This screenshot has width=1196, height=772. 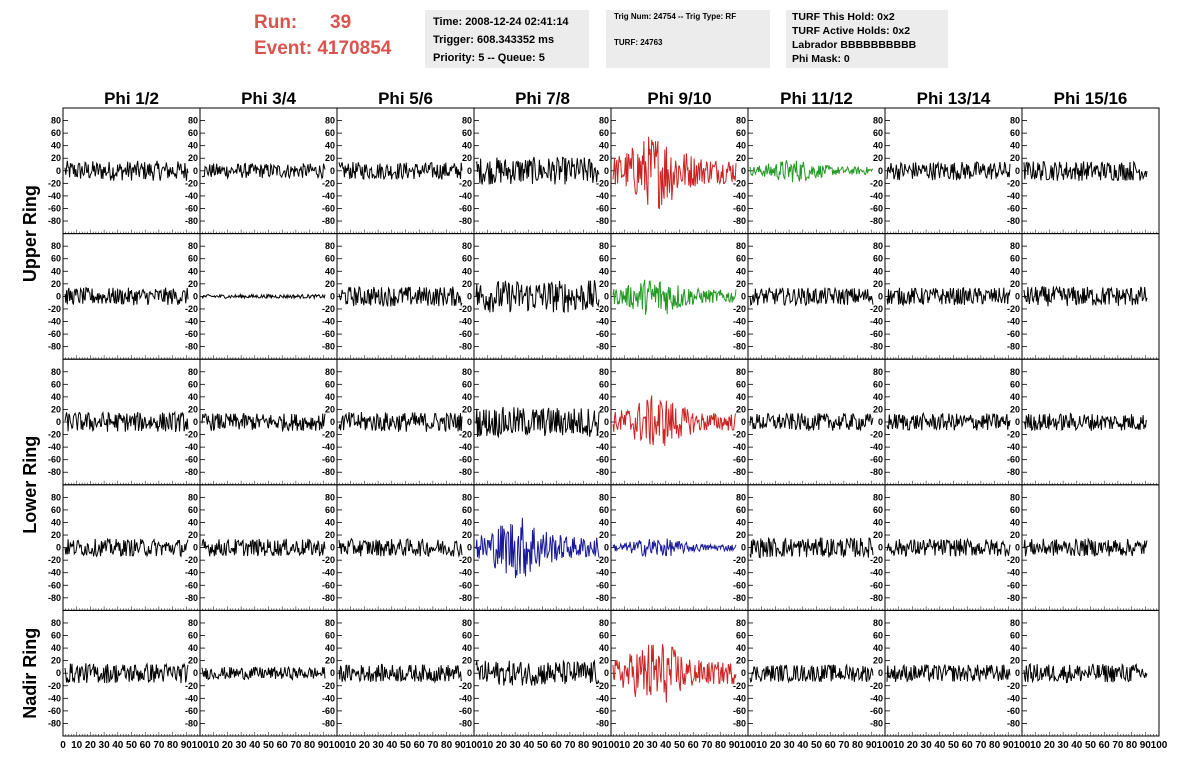 What do you see at coordinates (821, 59) in the screenshot?
I see `phi-mask-text: Phi Mask: 0` at bounding box center [821, 59].